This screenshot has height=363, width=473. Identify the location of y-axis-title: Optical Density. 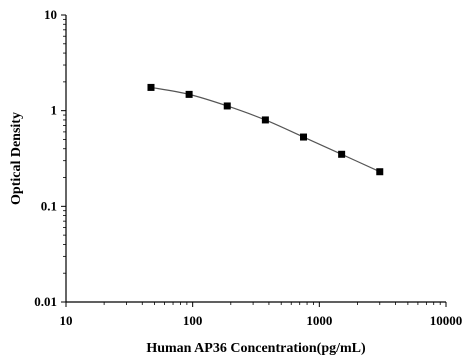
(16, 158).